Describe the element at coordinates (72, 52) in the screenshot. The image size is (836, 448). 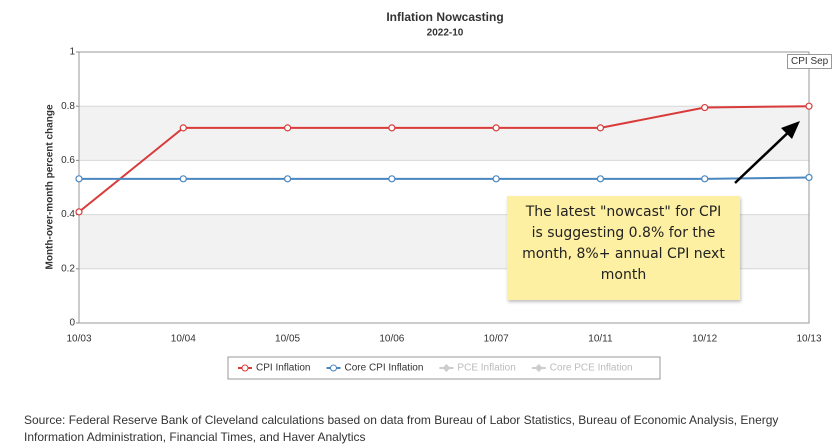
I see `y-tick-label: 1` at that location.